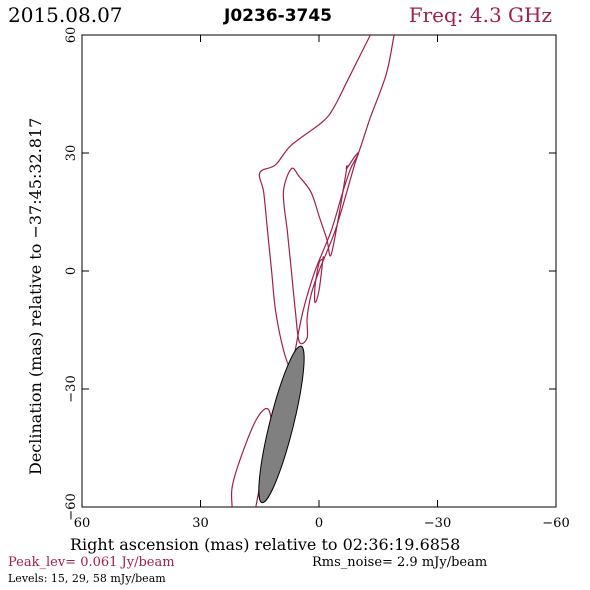 The image size is (590, 590). Describe the element at coordinates (71, 271) in the screenshot. I see `y-tick-label: 0` at that location.